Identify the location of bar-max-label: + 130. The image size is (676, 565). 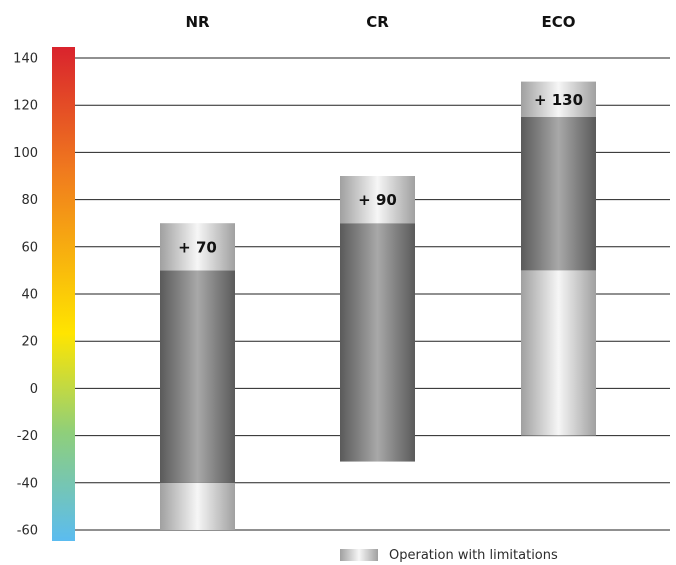
(558, 100).